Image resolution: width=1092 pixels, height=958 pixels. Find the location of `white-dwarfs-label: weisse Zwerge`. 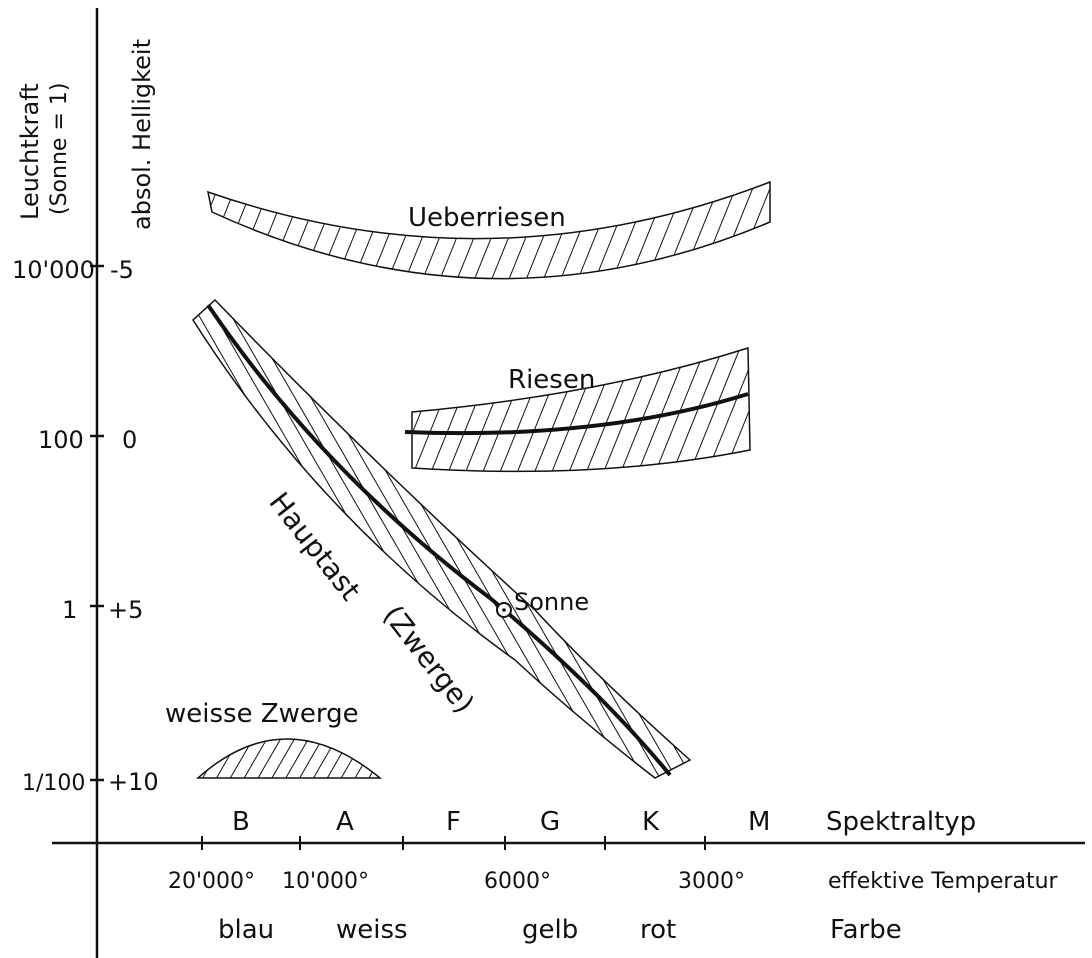

white-dwarfs-label: weisse Zwerge is located at coordinates (262, 714).